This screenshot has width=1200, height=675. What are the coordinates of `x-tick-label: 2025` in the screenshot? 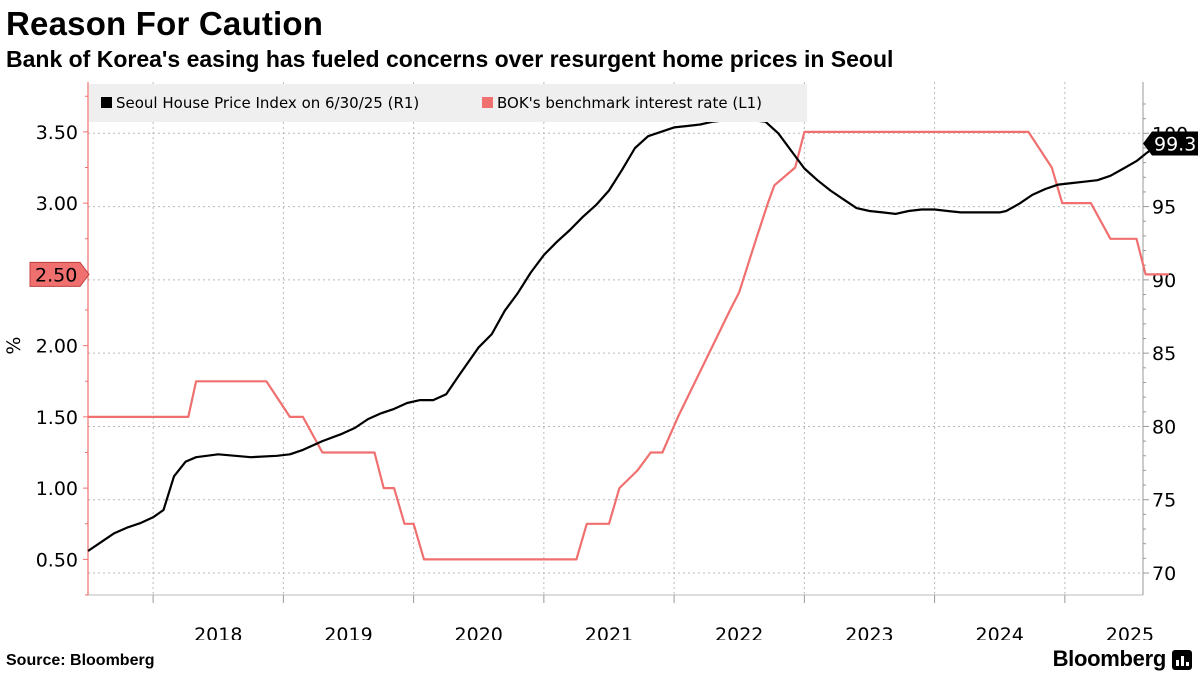 It's located at (1130, 632).